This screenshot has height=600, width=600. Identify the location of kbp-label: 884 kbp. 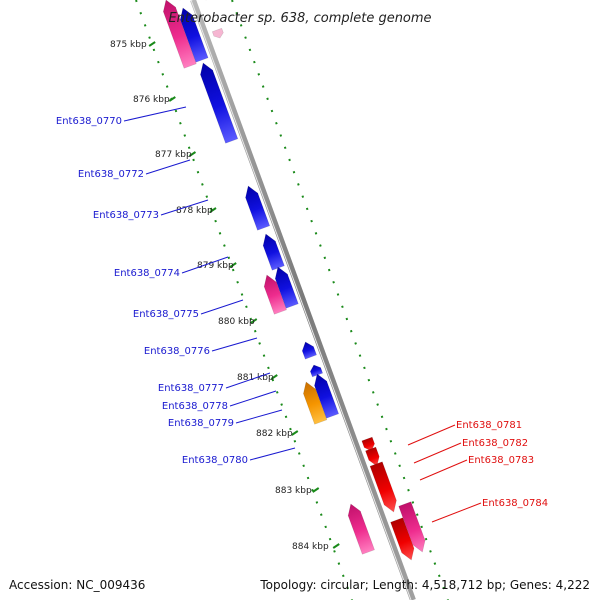
(310, 547).